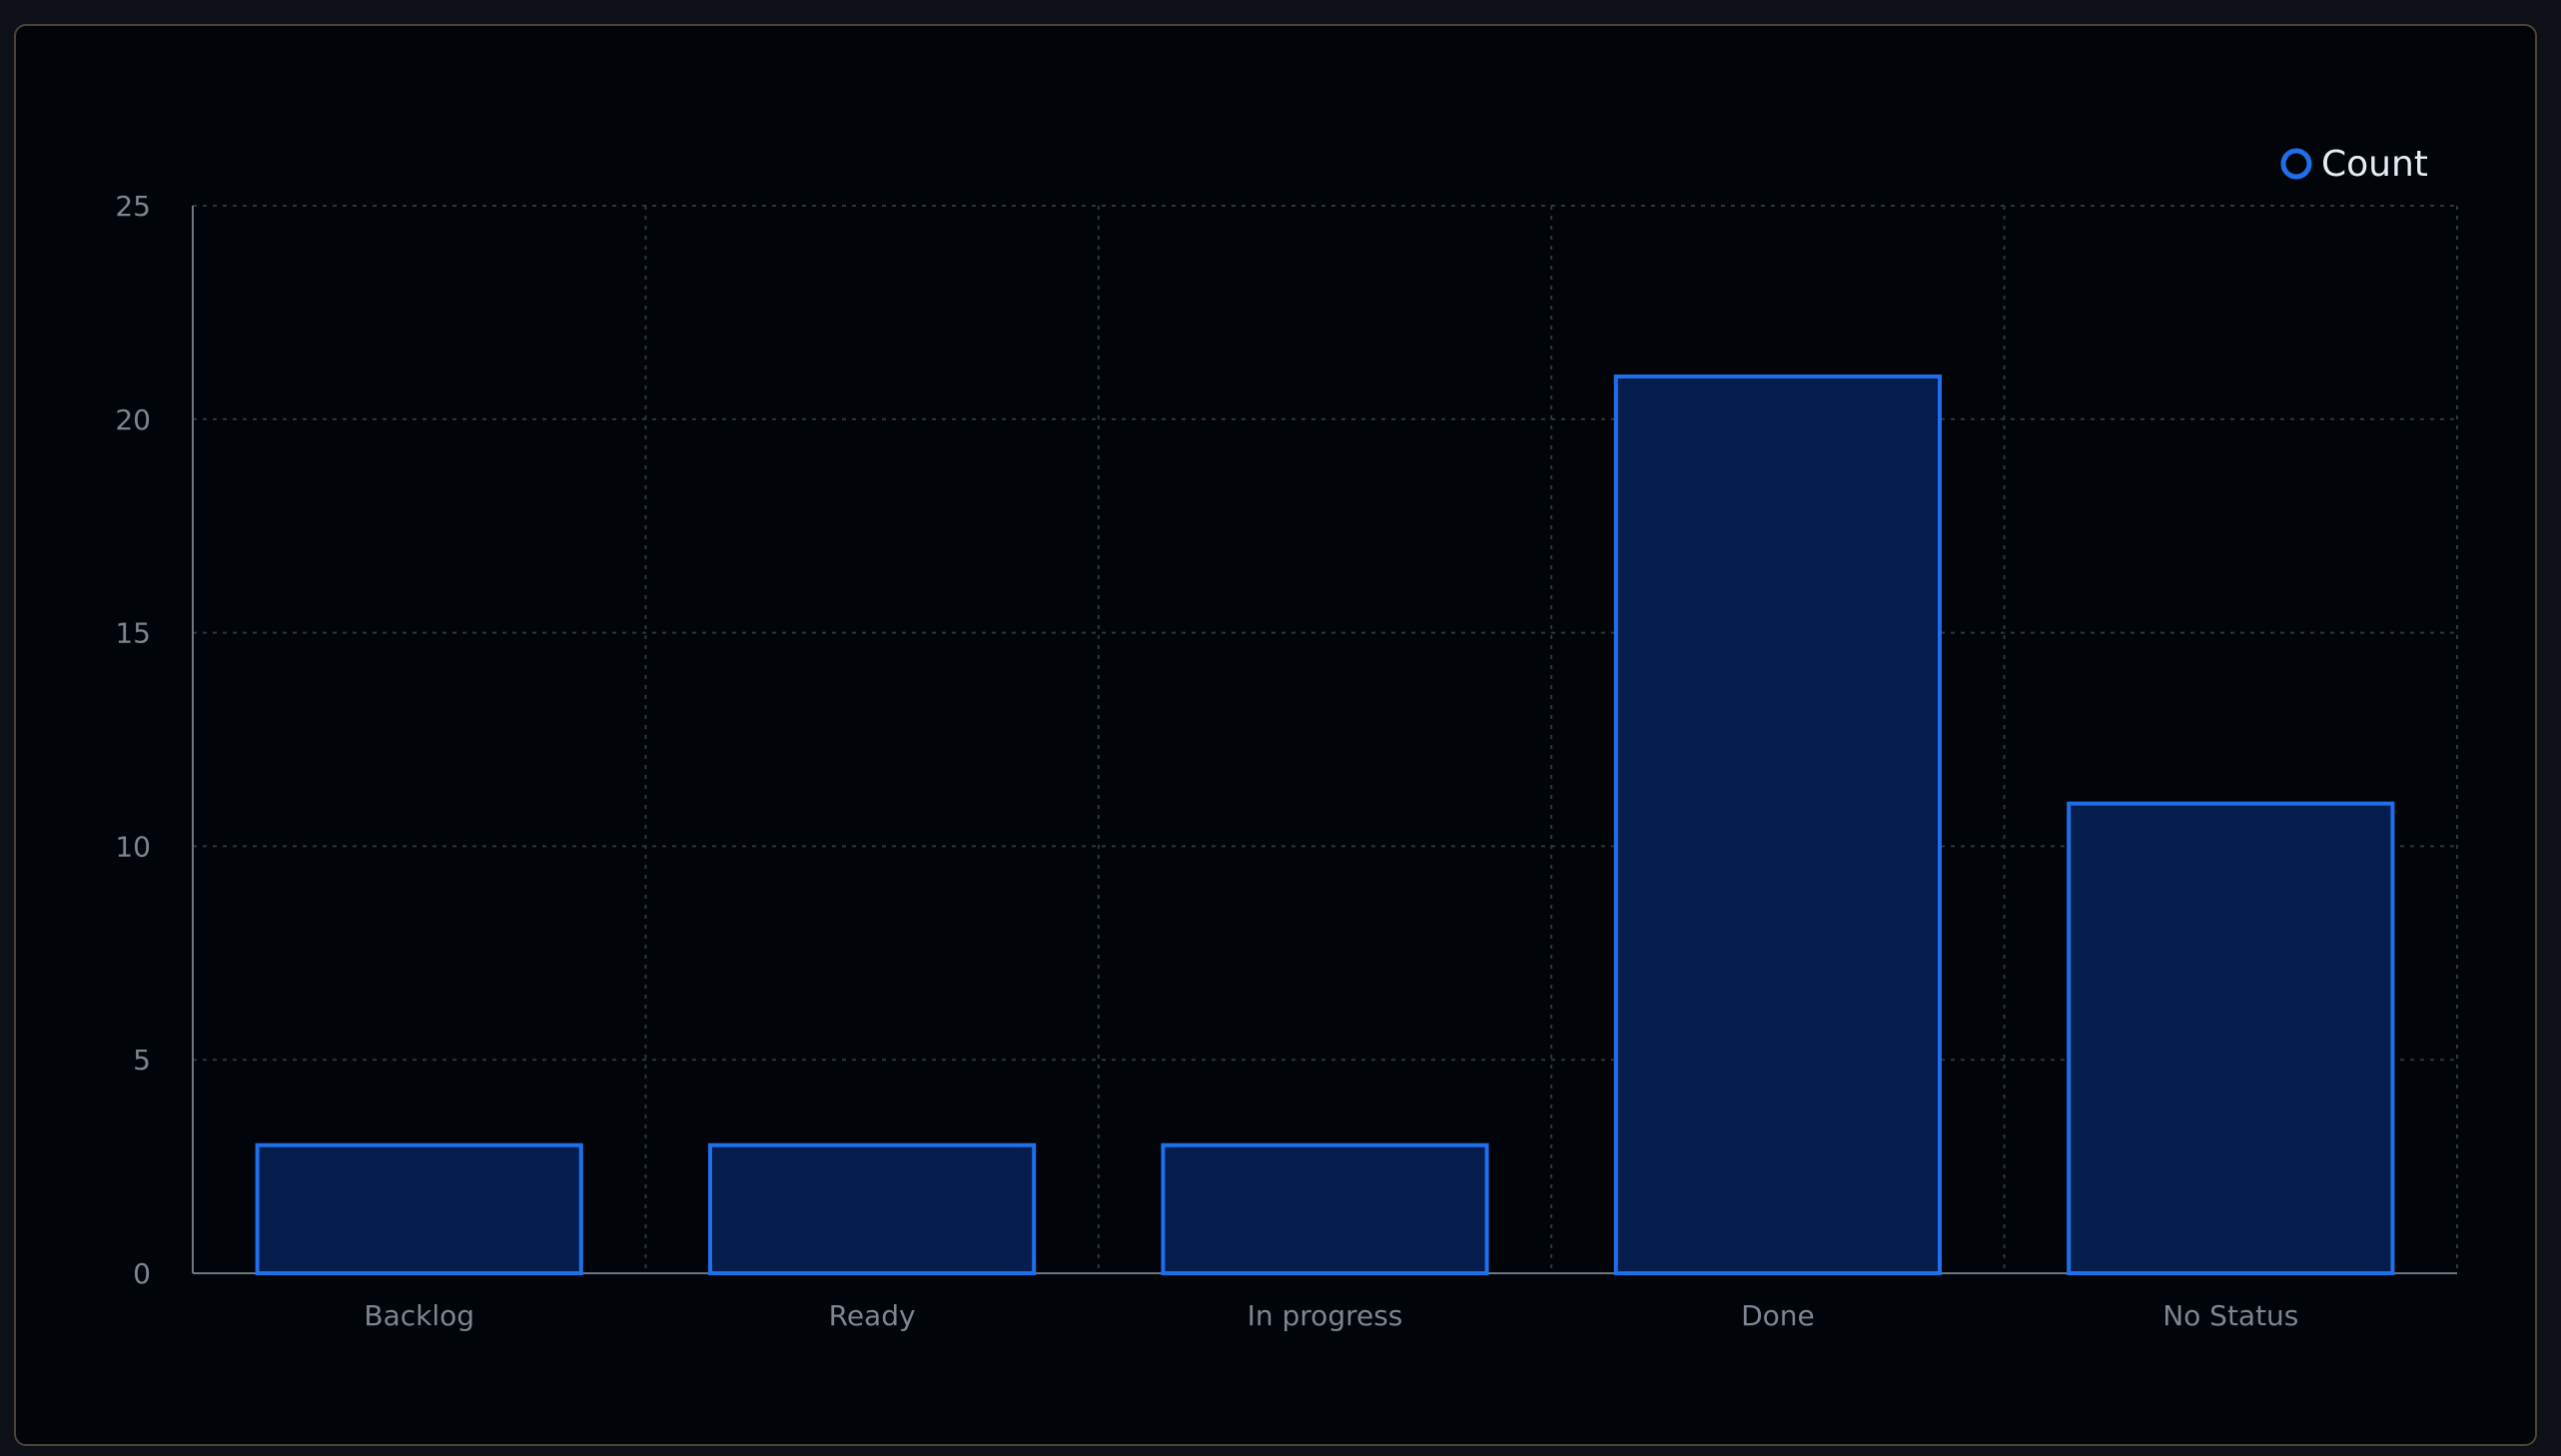  Describe the element at coordinates (133, 206) in the screenshot. I see `y-tick-label: 25` at that location.